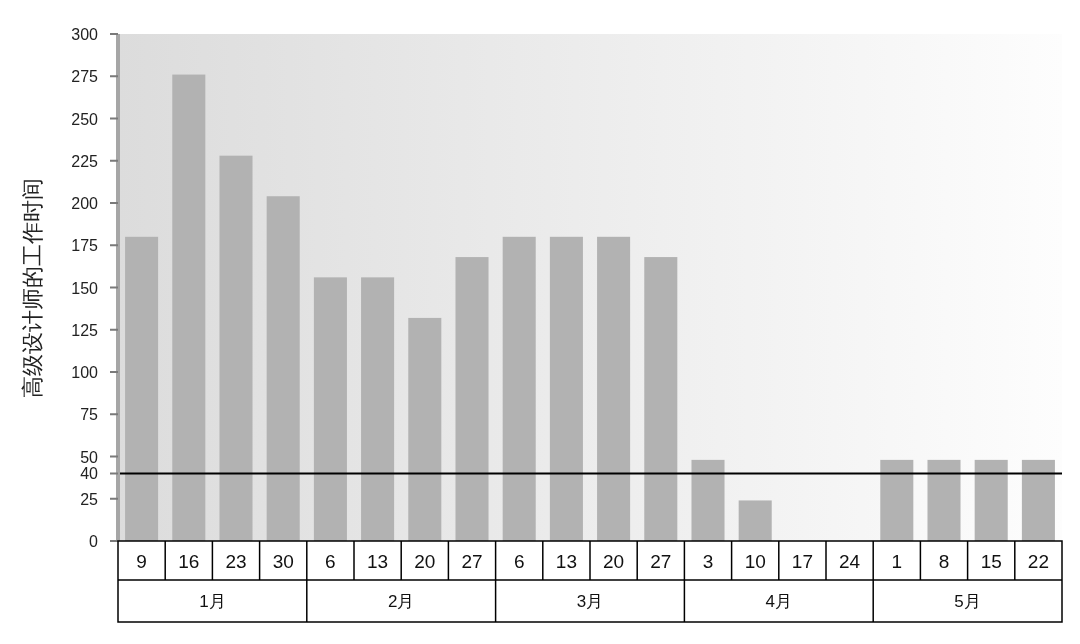 This screenshot has height=644, width=1080. Describe the element at coordinates (85, 161) in the screenshot. I see `y-tick-label: 225` at that location.